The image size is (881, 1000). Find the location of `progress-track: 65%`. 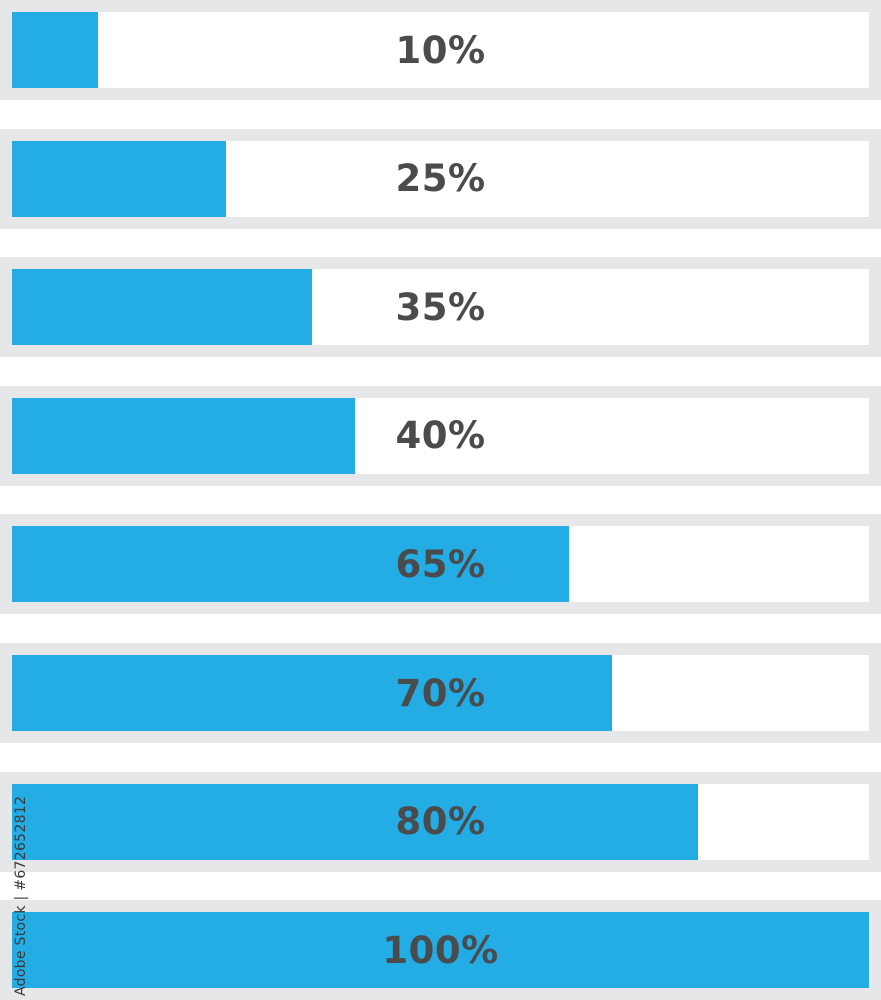

progress-track: 65% is located at coordinates (440, 564).